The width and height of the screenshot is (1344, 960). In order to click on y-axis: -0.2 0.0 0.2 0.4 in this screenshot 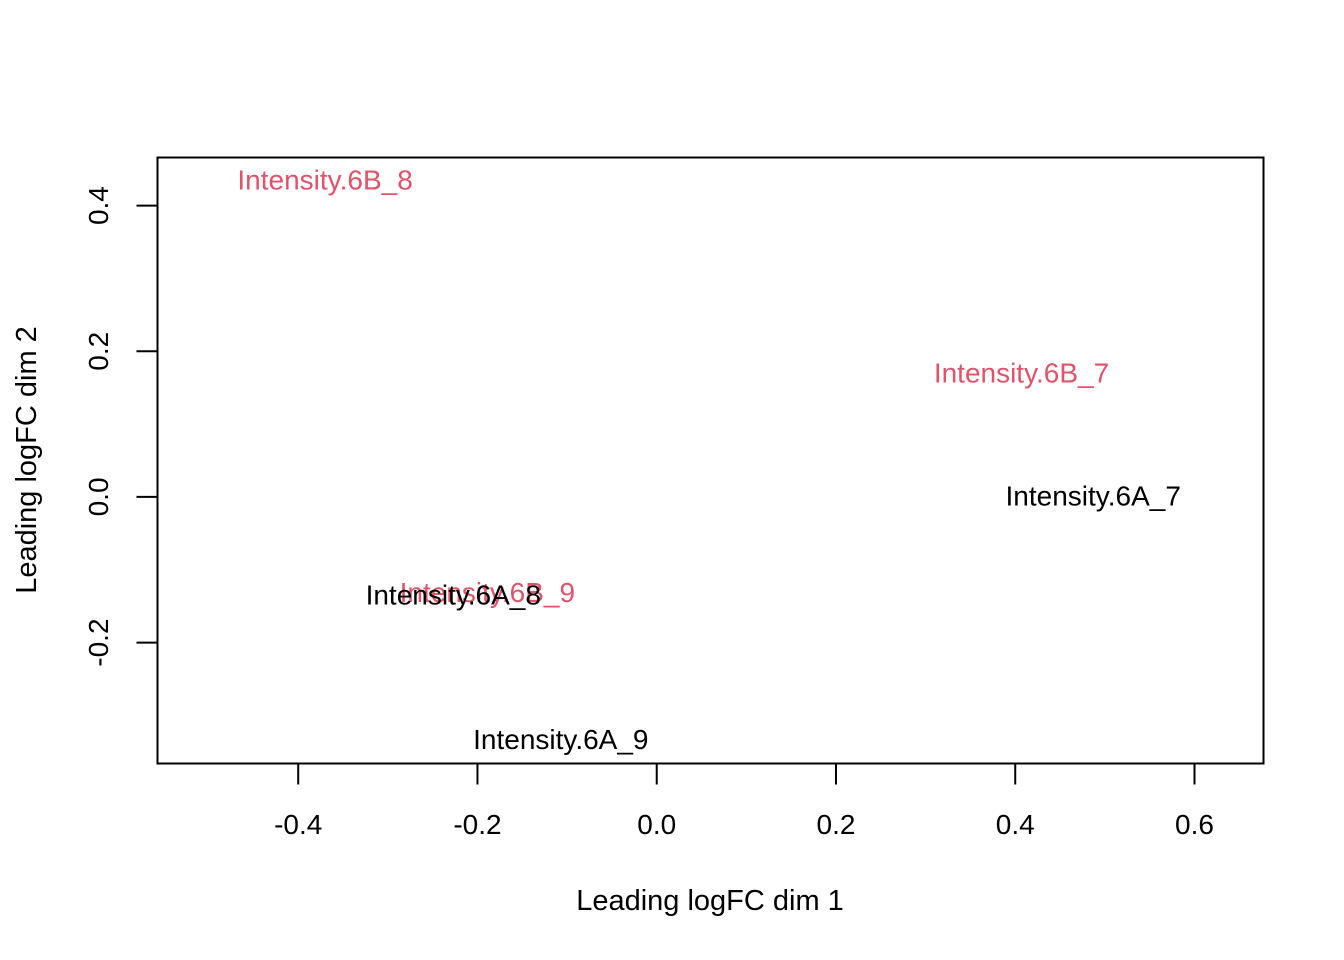, I will do `click(121, 426)`.